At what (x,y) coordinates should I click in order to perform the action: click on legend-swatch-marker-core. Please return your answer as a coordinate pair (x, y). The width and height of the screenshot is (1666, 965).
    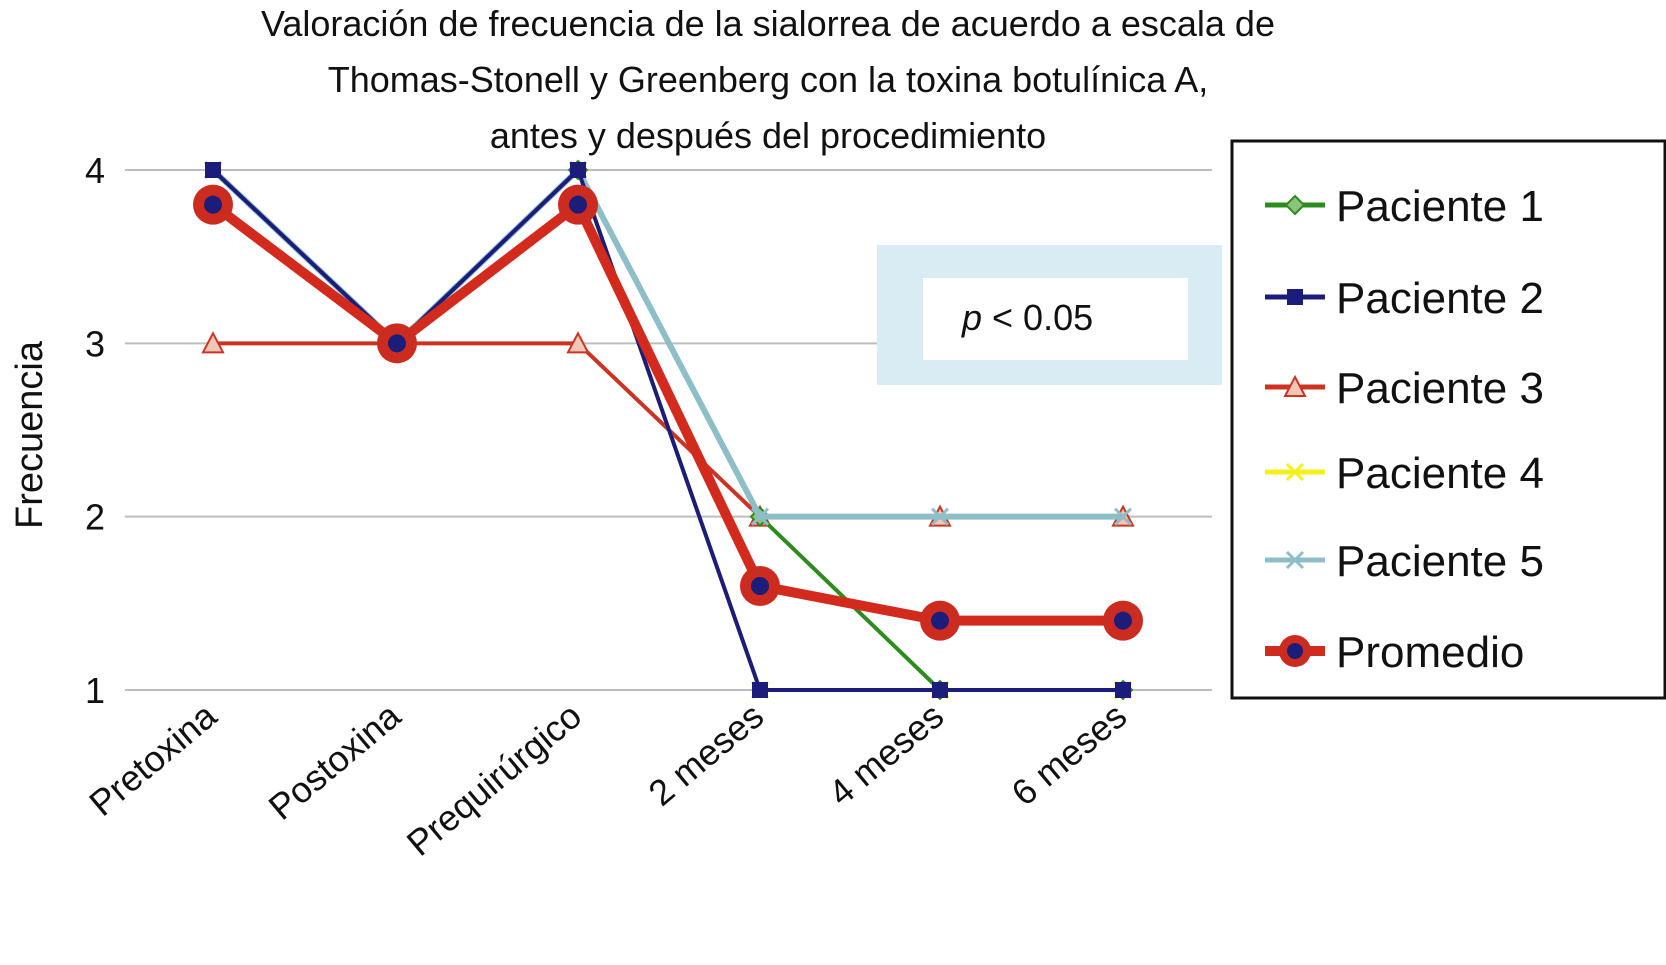
    Looking at the image, I should click on (1295, 651).